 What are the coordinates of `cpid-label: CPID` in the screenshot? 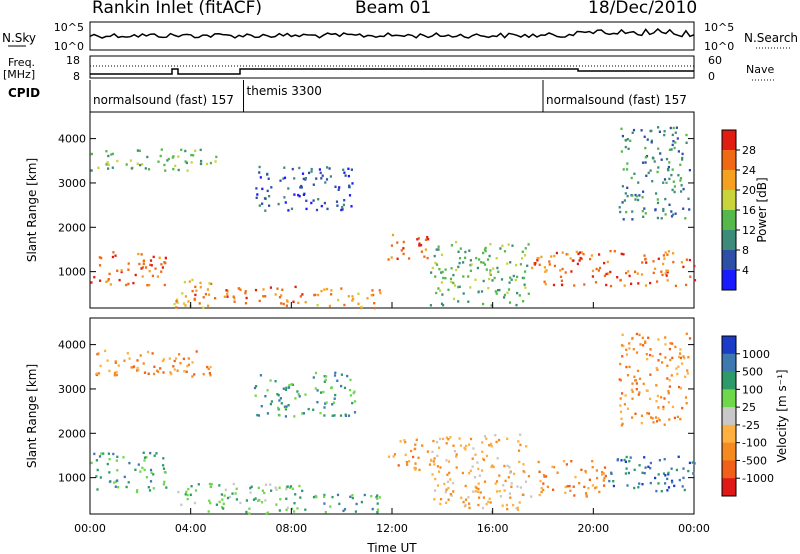 It's located at (24, 93).